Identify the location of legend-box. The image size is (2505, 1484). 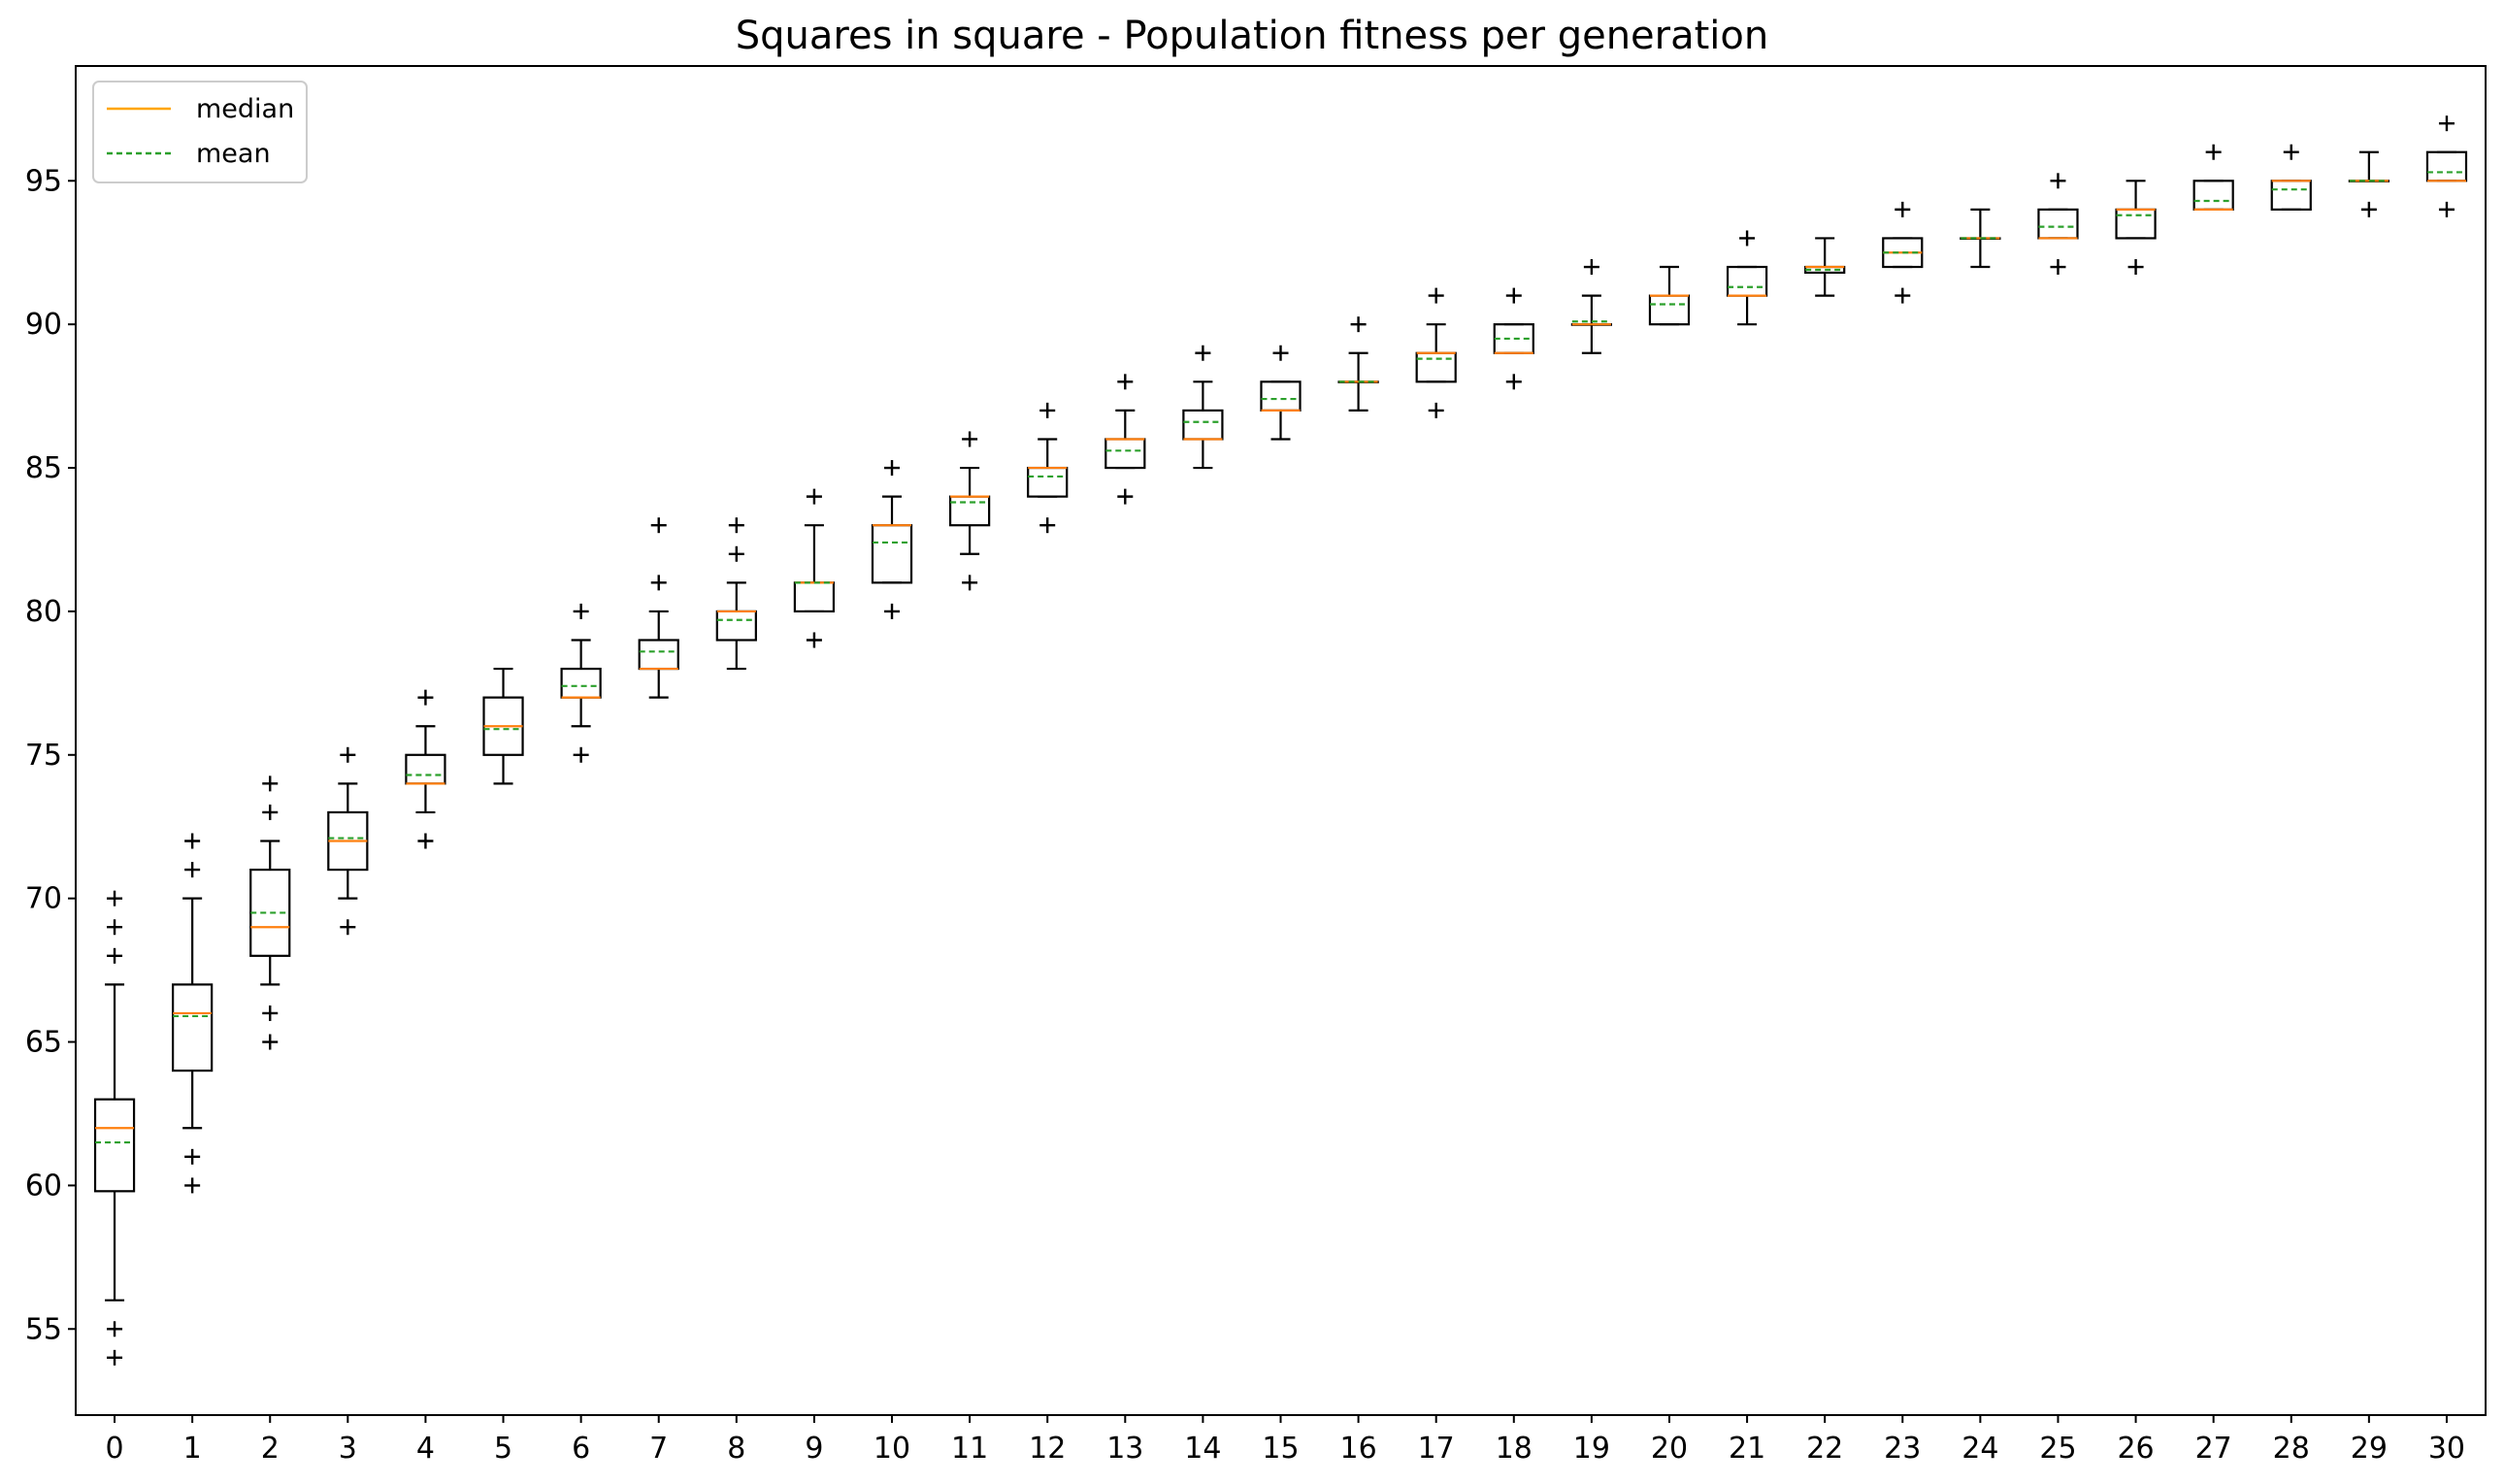
(200, 132).